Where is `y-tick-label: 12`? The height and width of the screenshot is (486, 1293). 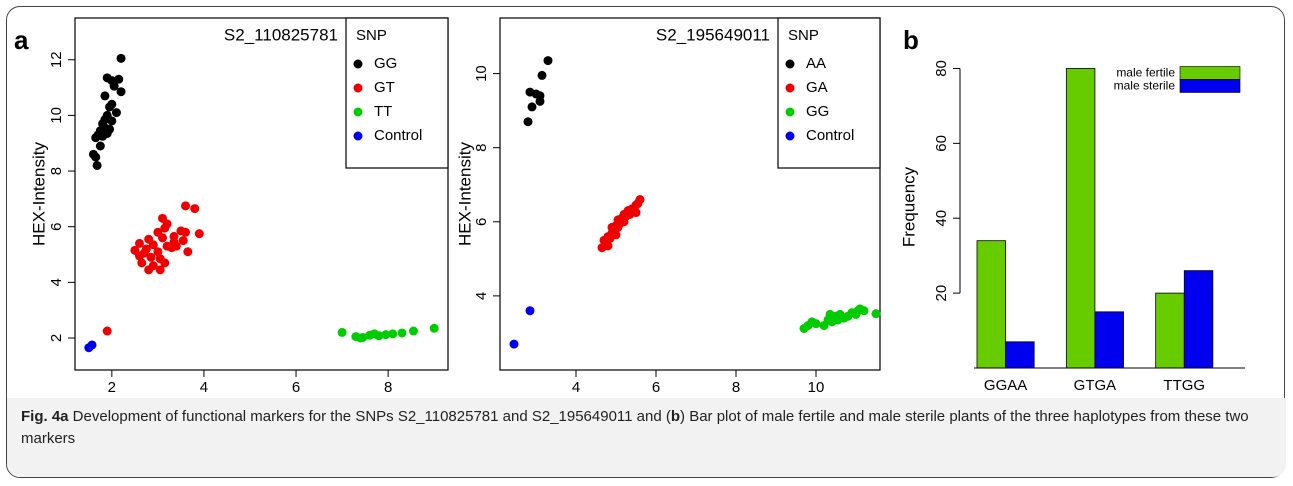
y-tick-label: 12 is located at coordinates (56, 59).